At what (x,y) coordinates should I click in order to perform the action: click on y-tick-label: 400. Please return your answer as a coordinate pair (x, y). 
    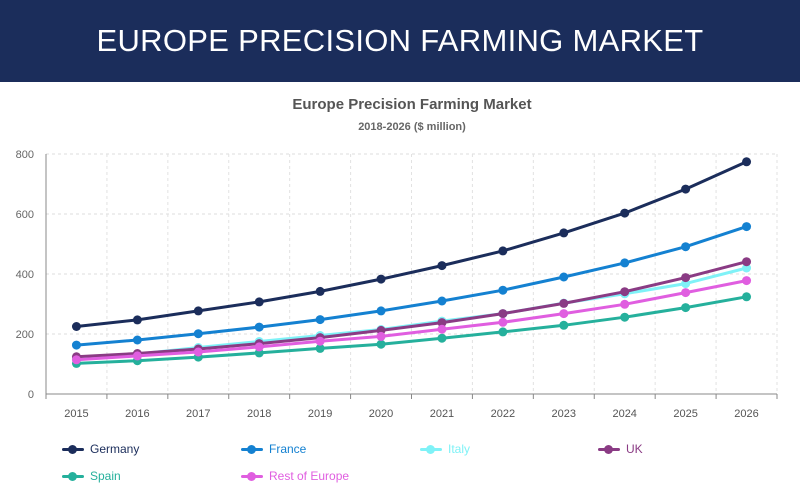
    Looking at the image, I should click on (25, 275).